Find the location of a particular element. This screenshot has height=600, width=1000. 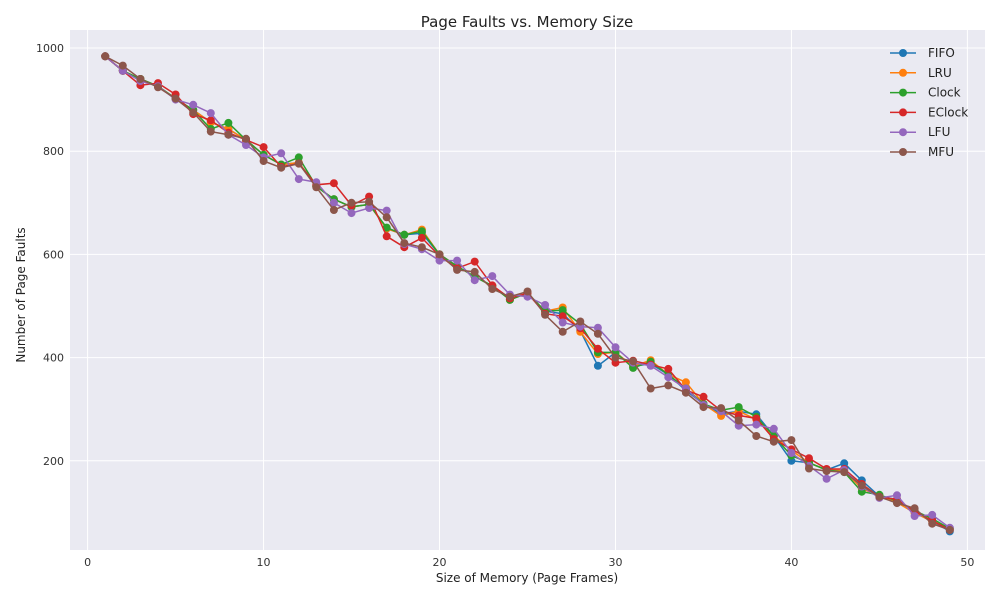

y-tick-label: 600 is located at coordinates (53, 254).